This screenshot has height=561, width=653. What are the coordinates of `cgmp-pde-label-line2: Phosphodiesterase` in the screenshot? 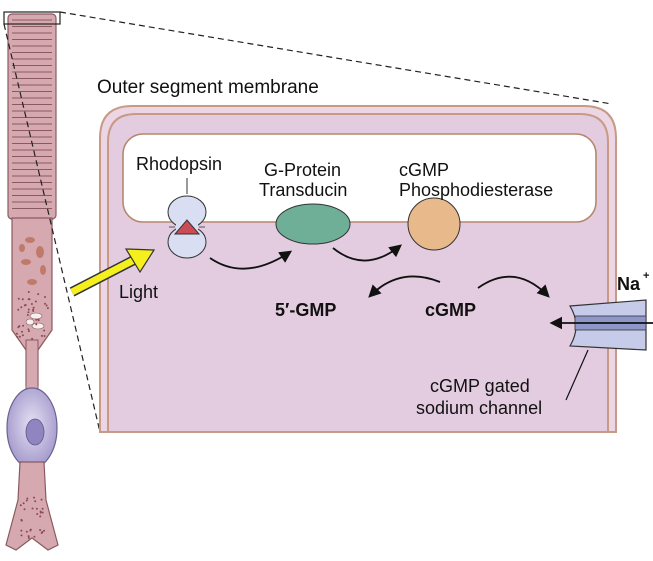 It's located at (476, 190).